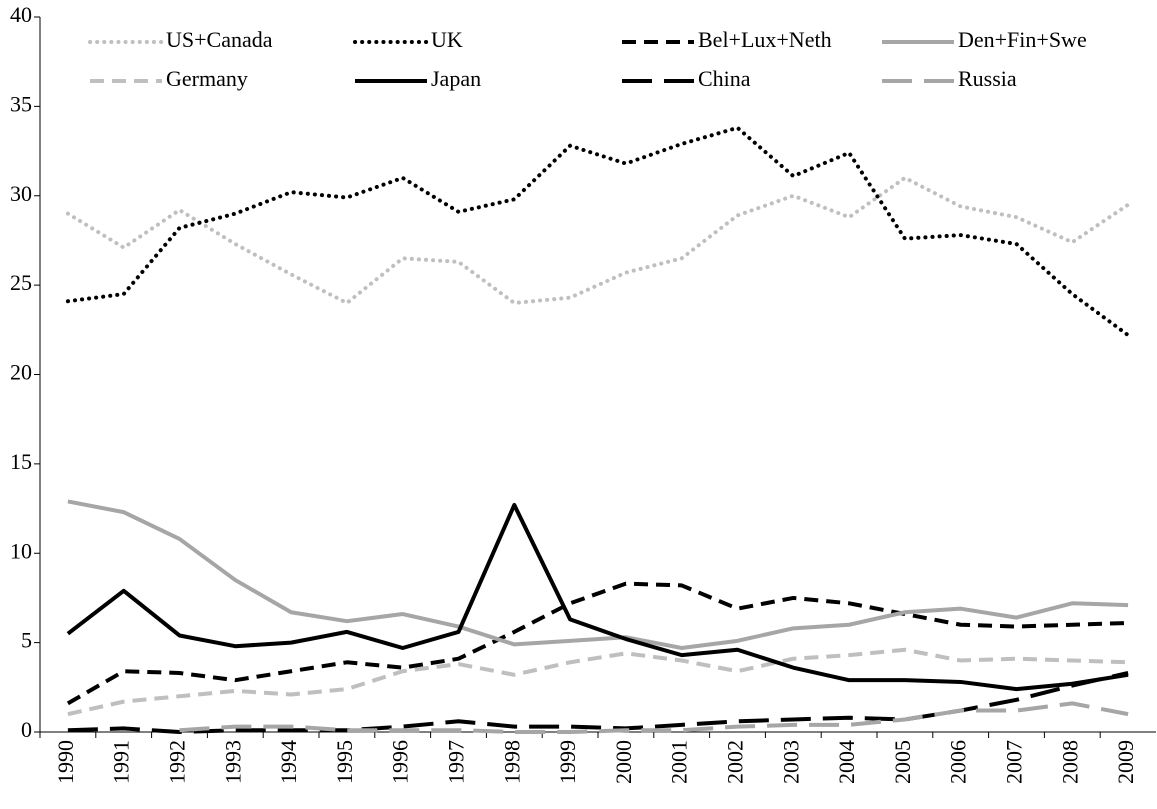 Image resolution: width=1157 pixels, height=809 pixels. Describe the element at coordinates (987, 78) in the screenshot. I see `legend-label: Russia` at that location.